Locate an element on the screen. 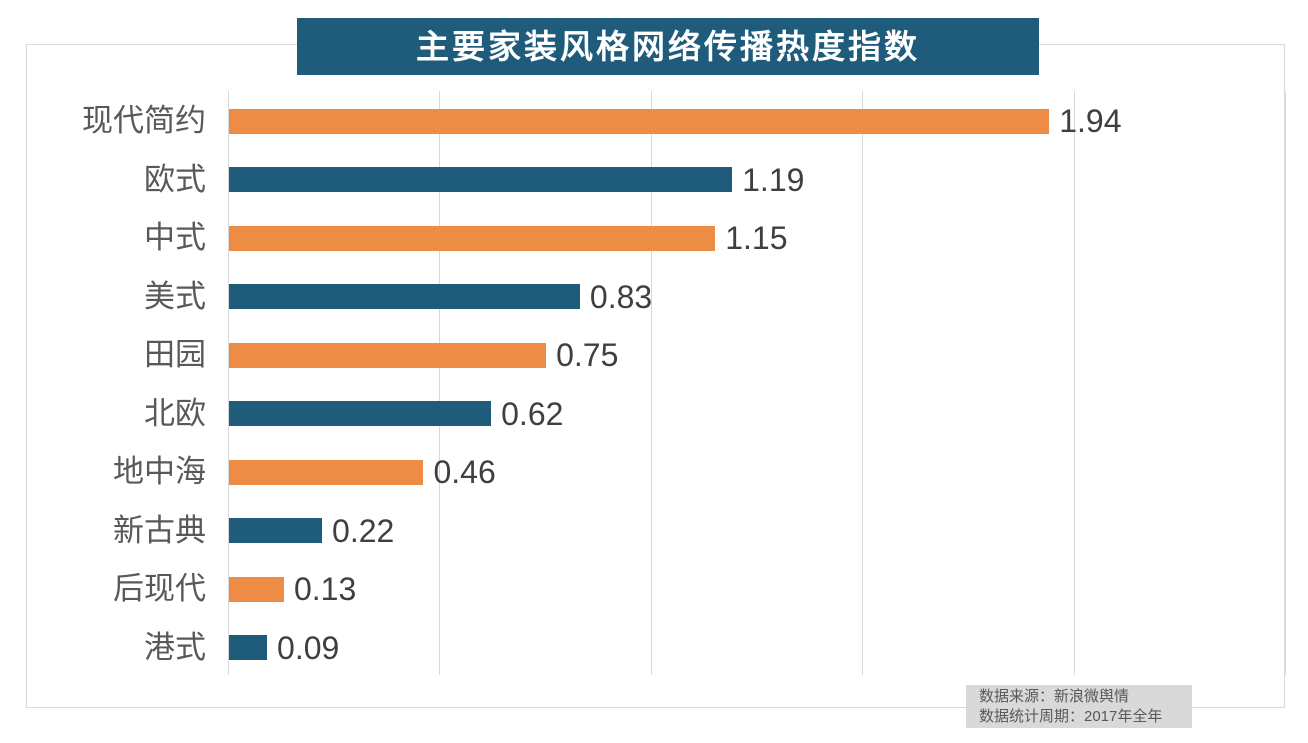  data-period-line: 数据统计周期：2017年全年 is located at coordinates (1071, 716).